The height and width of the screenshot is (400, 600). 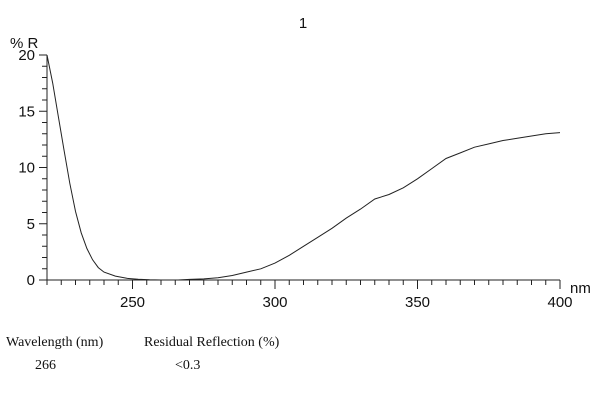 What do you see at coordinates (132, 302) in the screenshot?
I see `x-tick-label: 250` at bounding box center [132, 302].